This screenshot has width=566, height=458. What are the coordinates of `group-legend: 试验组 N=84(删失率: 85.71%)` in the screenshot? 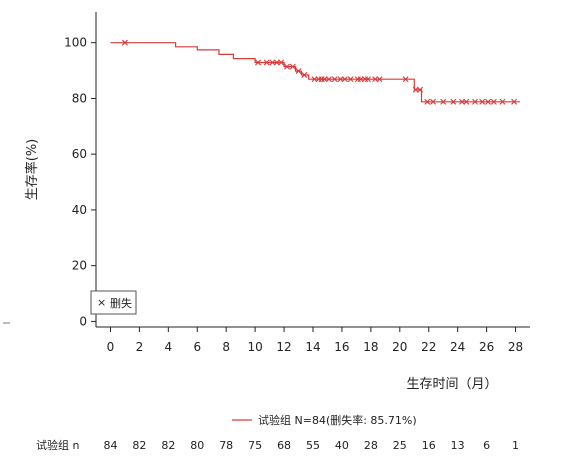 It's located at (324, 420).